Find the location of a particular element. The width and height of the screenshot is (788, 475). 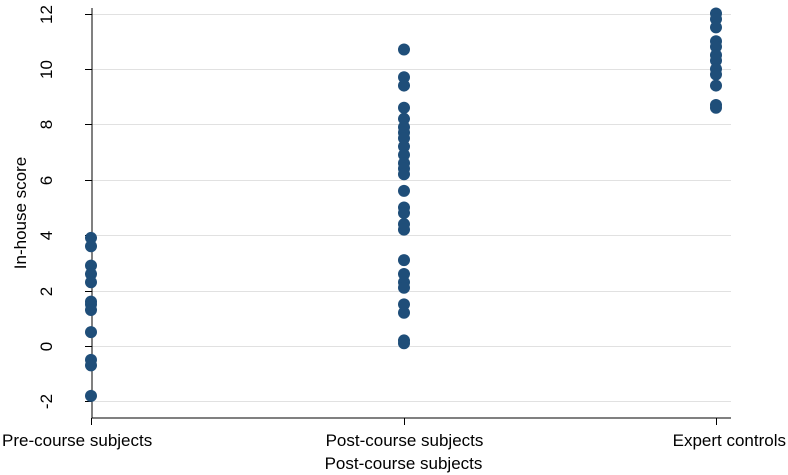

y-axis-ticks: -2 0 2 4 6 8 10 12 is located at coordinates (64, 207).